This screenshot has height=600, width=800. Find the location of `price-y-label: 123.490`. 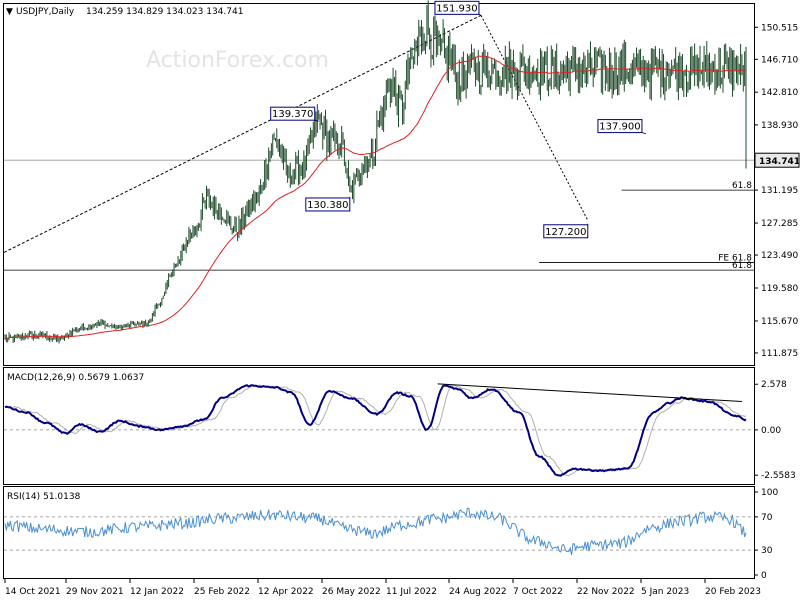

price-y-label: 123.490 is located at coordinates (779, 256).